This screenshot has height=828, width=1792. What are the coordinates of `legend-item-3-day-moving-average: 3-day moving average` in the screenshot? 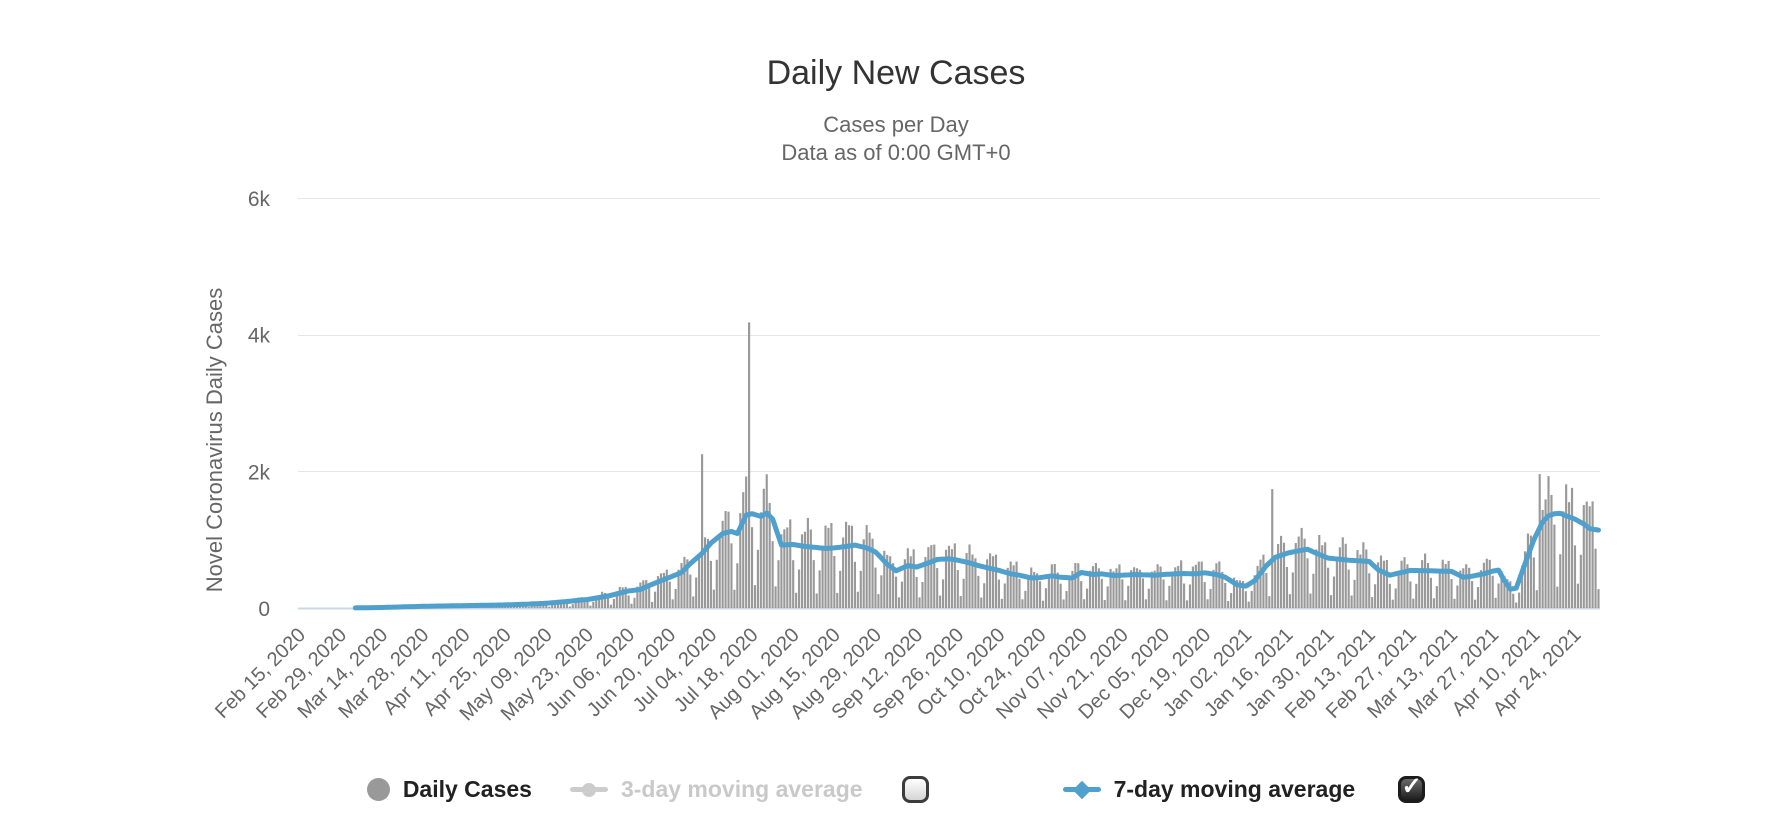 It's located at (749, 789).